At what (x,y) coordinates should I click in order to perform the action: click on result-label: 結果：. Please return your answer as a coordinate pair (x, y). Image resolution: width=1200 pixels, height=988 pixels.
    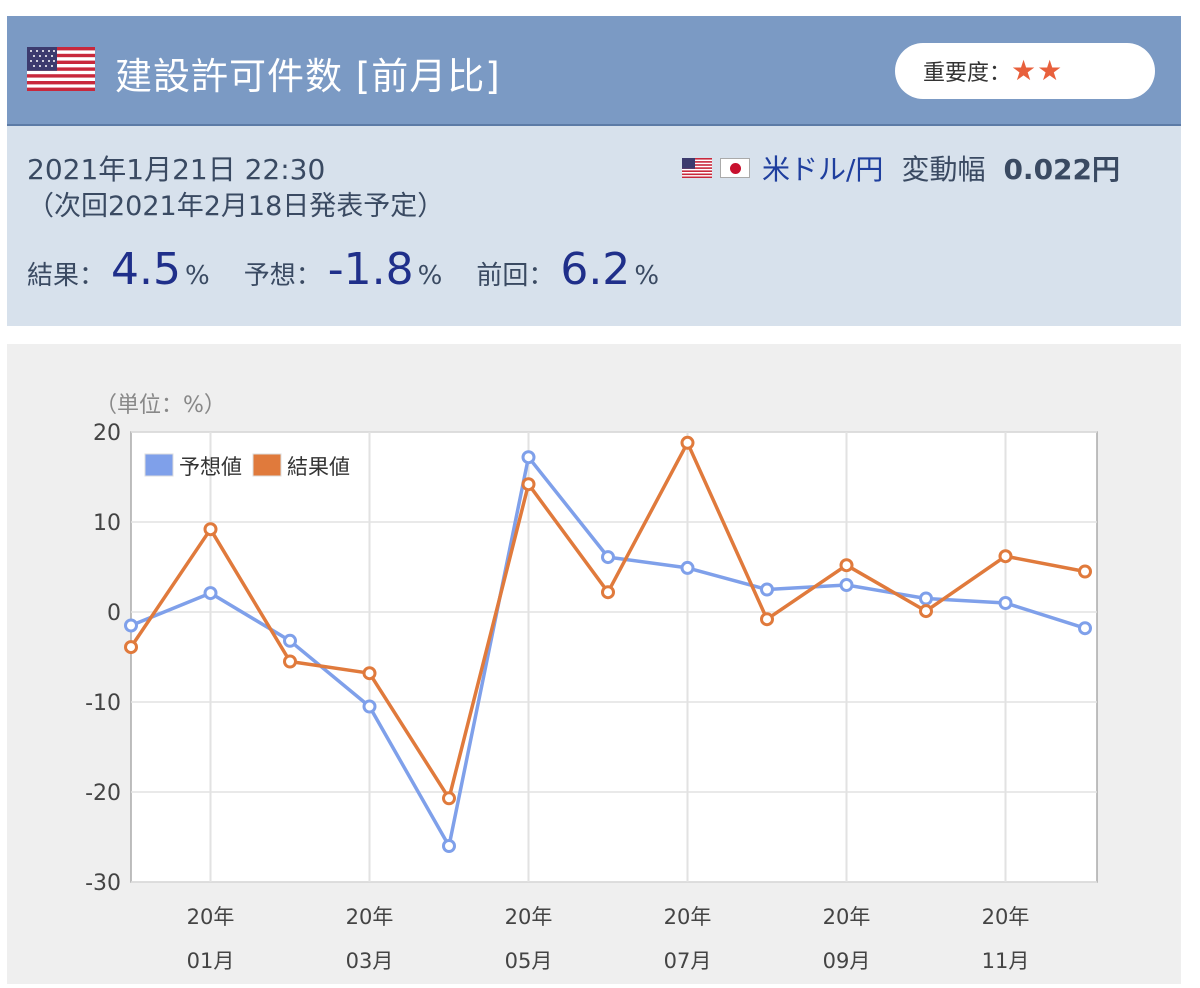
    Looking at the image, I should click on (66, 276).